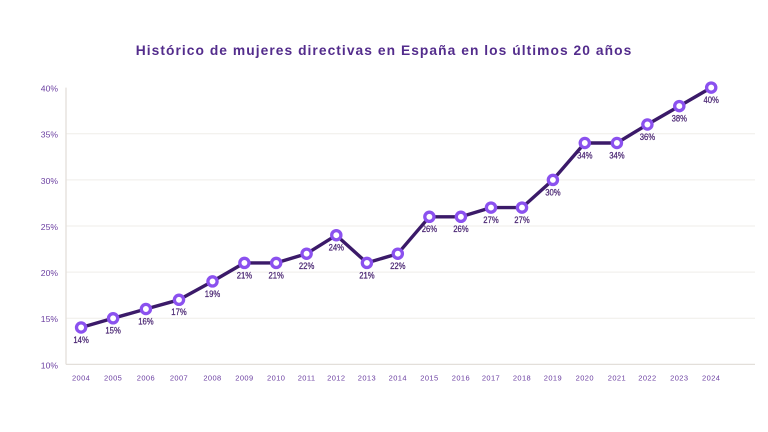 Image resolution: width=768 pixels, height=432 pixels. What do you see at coordinates (617, 378) in the screenshot?
I see `svg-text: 2021` at bounding box center [617, 378].